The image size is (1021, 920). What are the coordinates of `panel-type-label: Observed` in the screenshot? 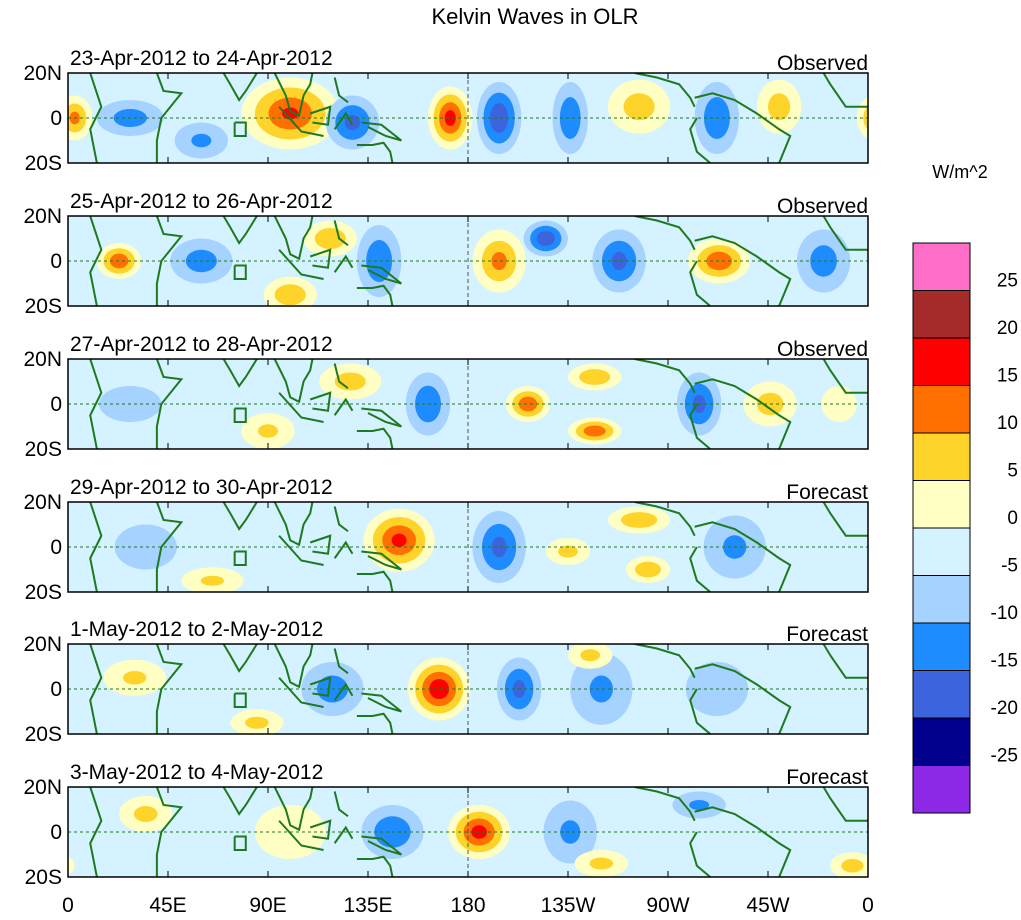 It's located at (822, 349).